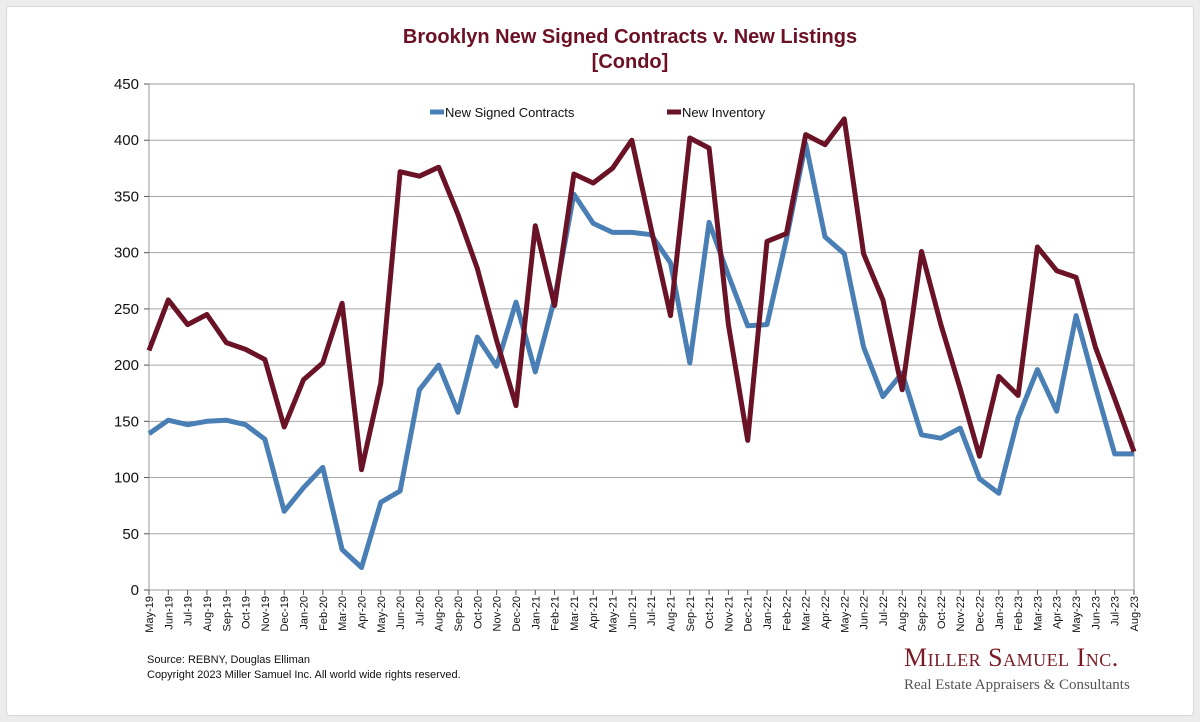 The width and height of the screenshot is (1200, 722). What do you see at coordinates (440, 613) in the screenshot?
I see `x-tick-label: Aug-20` at bounding box center [440, 613].